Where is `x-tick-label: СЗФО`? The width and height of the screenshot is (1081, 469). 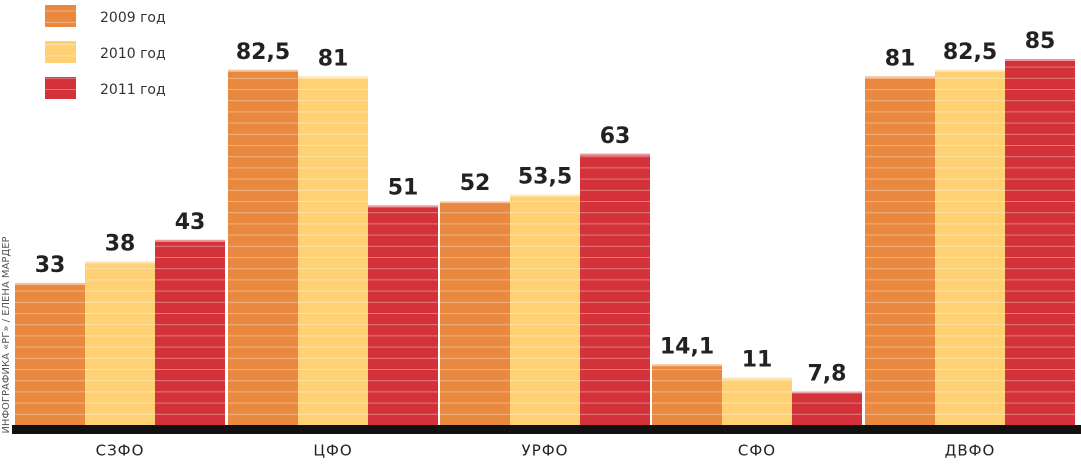
x-tick-label: СЗФО is located at coordinates (120, 451).